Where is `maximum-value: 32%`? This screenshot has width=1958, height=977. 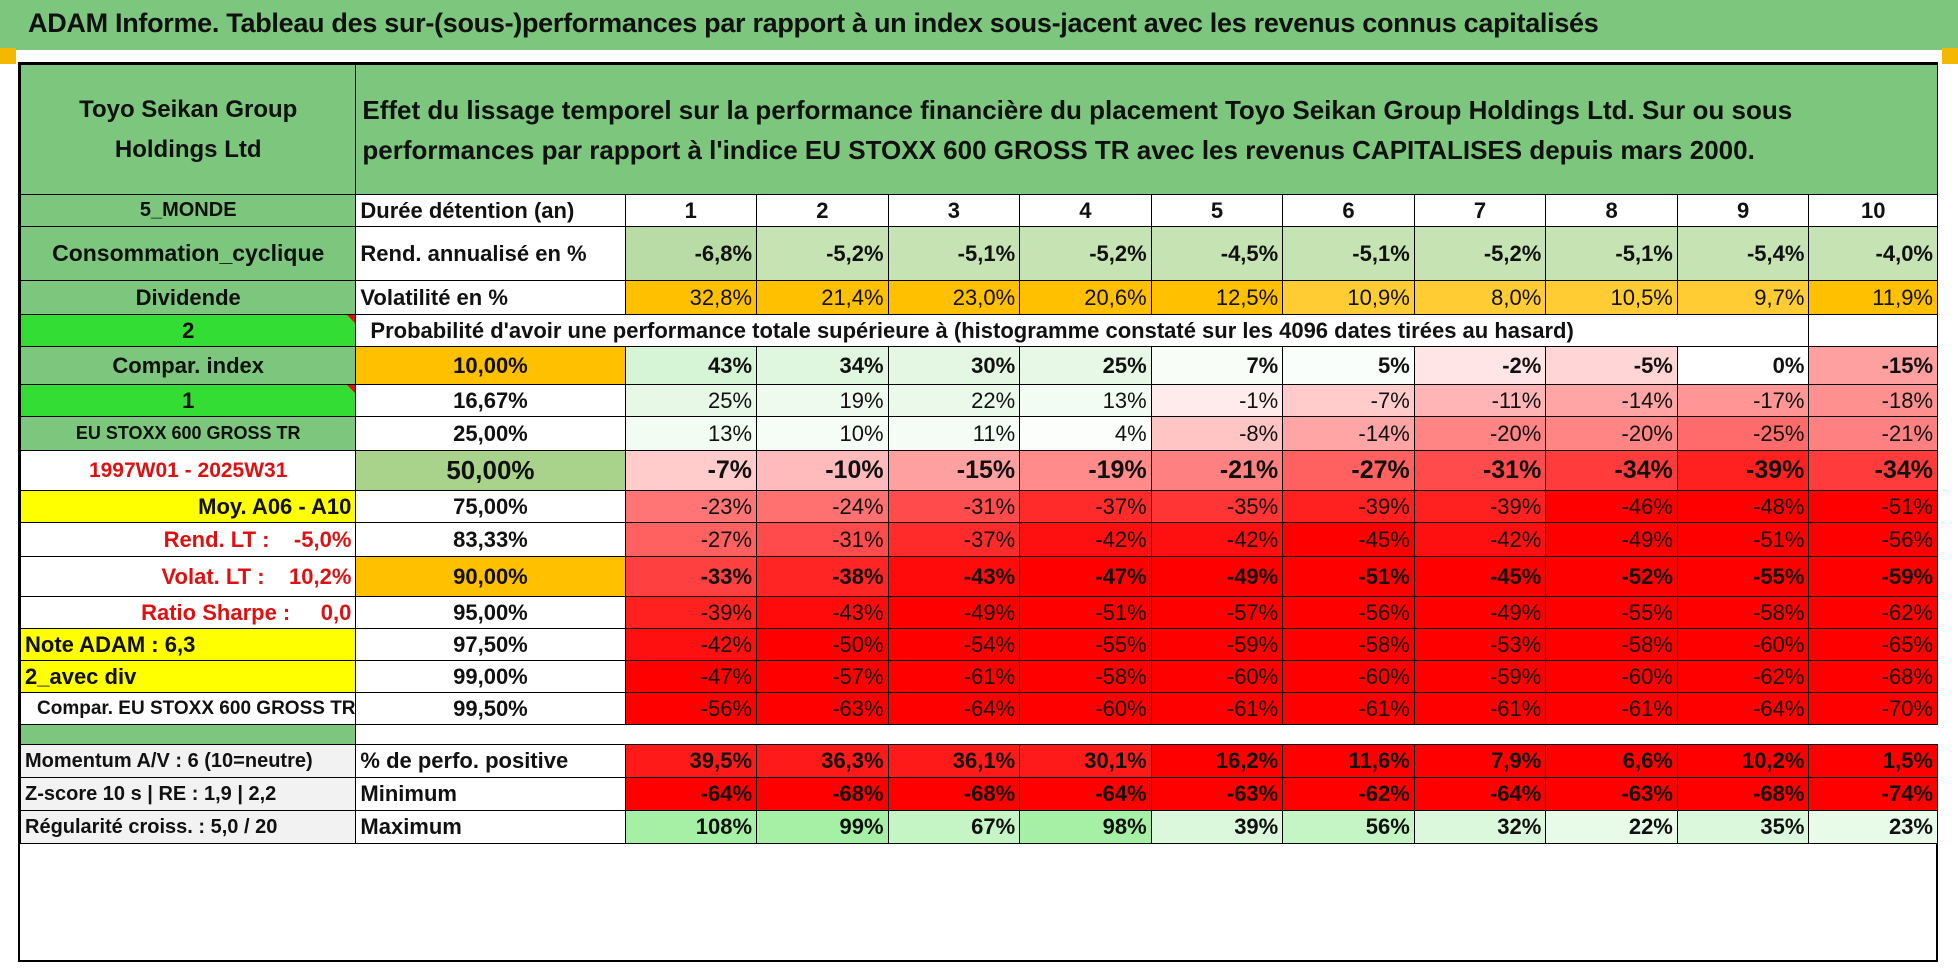 maximum-value: 32% is located at coordinates (1480, 827).